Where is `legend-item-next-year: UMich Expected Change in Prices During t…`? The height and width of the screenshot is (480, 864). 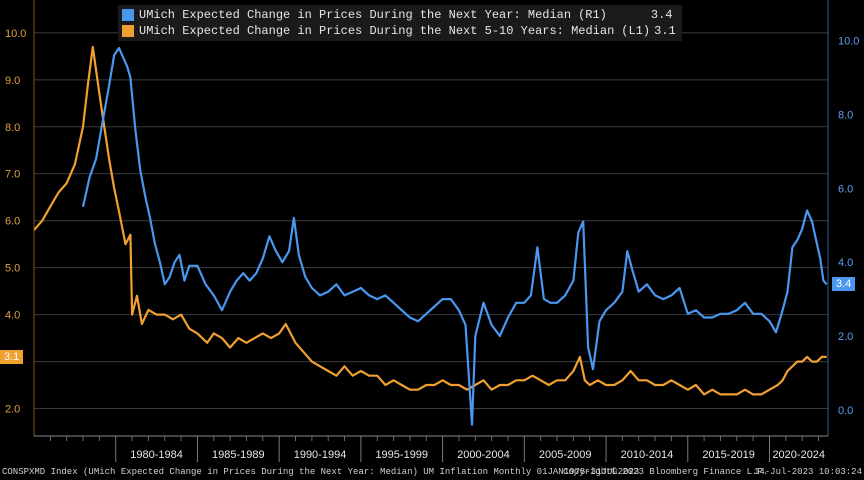 legend-item-next-year: UMich Expected Change in Prices During t… is located at coordinates (399, 15).